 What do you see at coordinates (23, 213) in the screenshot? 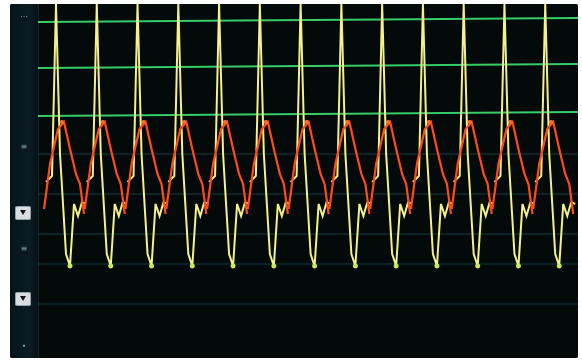
I see `scroll-up-button` at bounding box center [23, 213].